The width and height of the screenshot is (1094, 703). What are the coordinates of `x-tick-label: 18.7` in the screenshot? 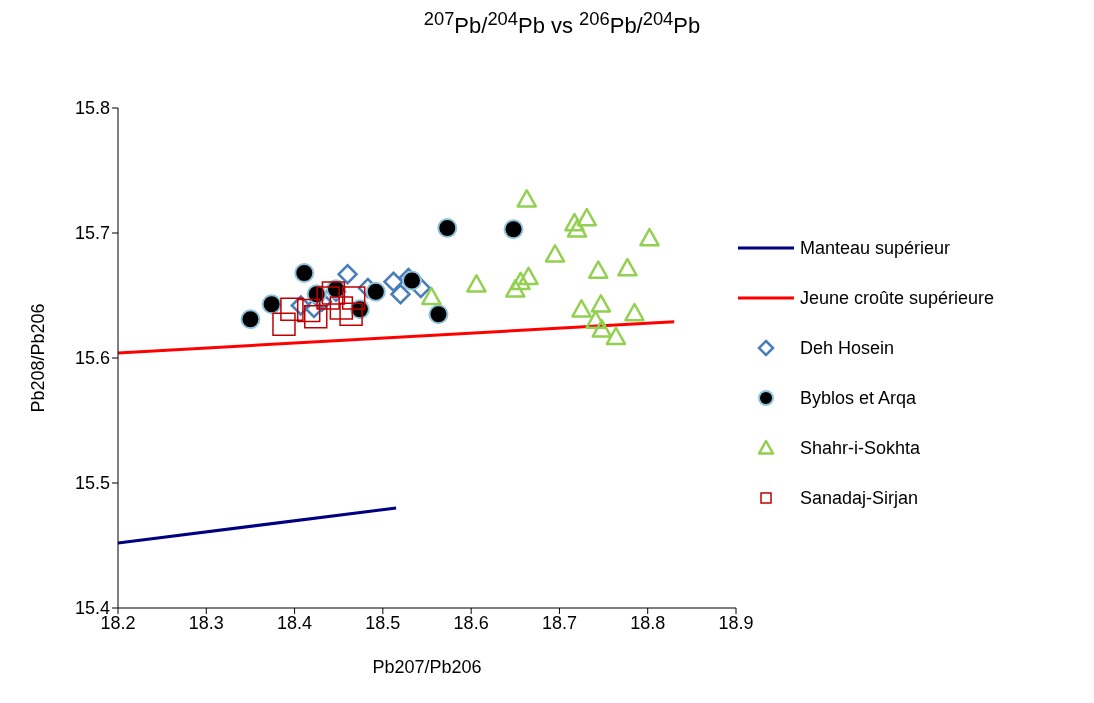 It's located at (559, 622).